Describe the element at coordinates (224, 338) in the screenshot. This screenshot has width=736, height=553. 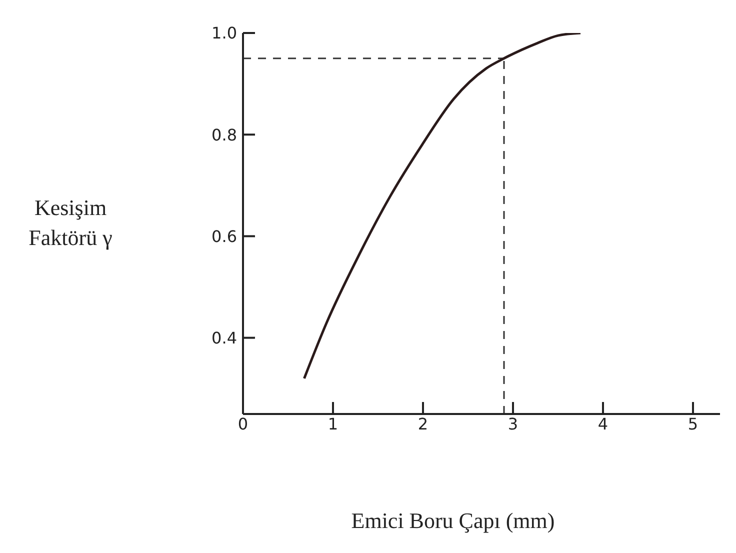
I see `y-tick-label: 0.4` at that location.